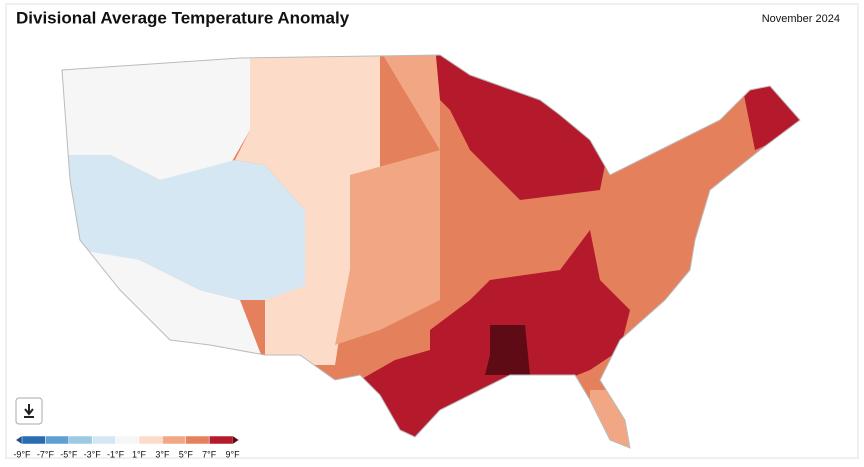 This screenshot has width=864, height=467. I want to click on legend-label: -5°F, so click(69, 454).